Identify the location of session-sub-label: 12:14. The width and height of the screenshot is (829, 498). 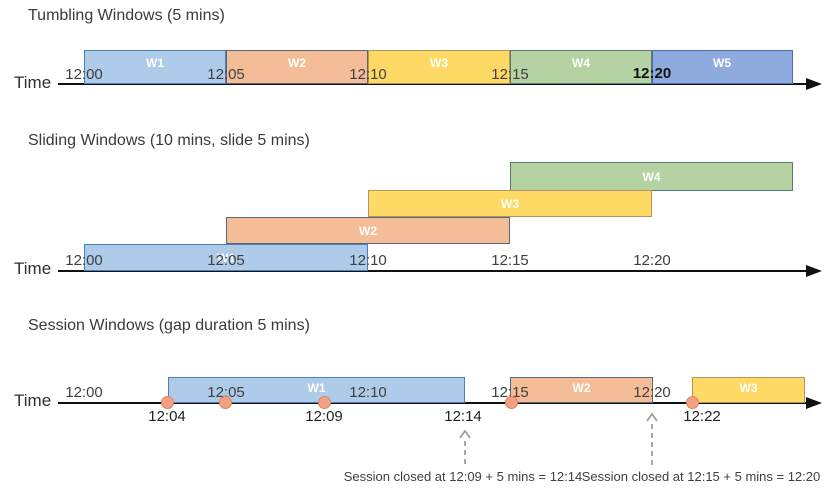
(463, 416).